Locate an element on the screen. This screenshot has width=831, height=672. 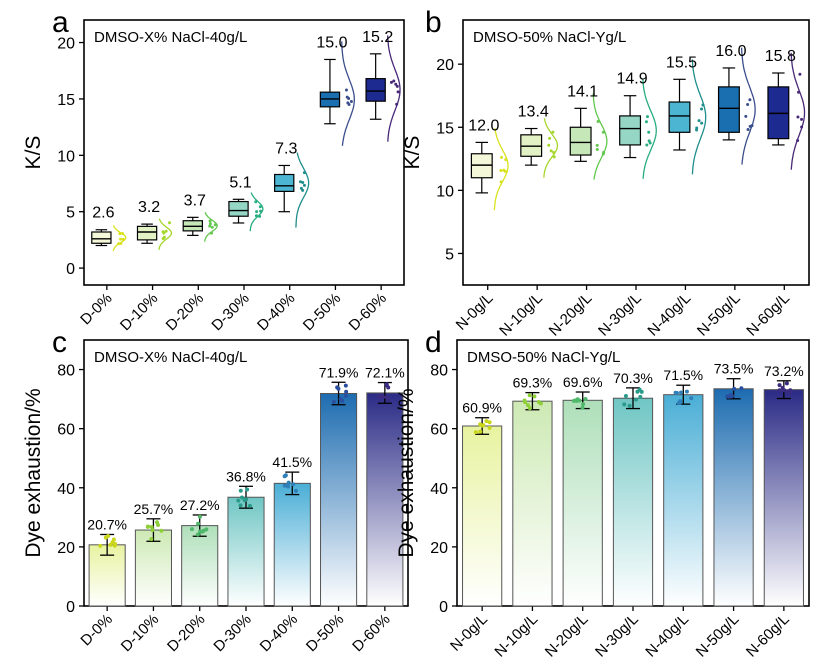
value-label: 2.6 is located at coordinates (103, 213).